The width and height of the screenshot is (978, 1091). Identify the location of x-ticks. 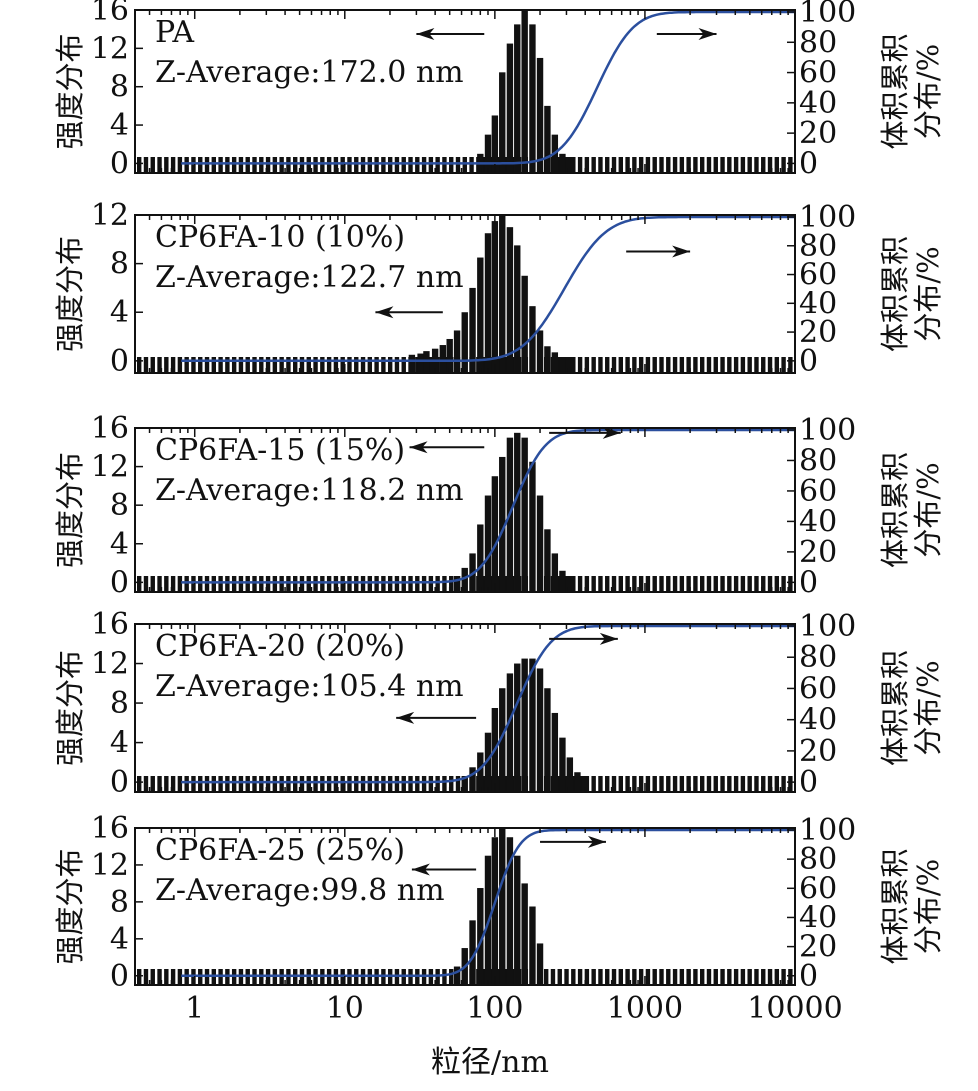
(465, 708).